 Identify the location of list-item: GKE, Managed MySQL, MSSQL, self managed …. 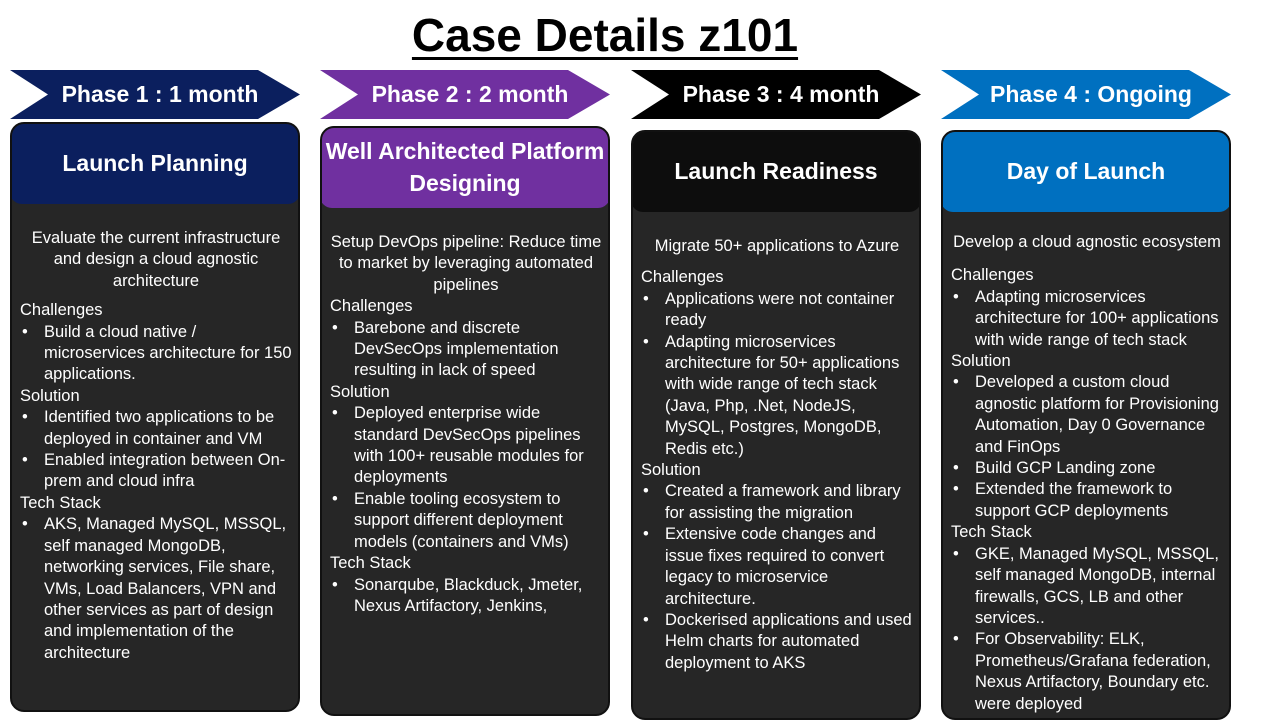
(1087, 587).